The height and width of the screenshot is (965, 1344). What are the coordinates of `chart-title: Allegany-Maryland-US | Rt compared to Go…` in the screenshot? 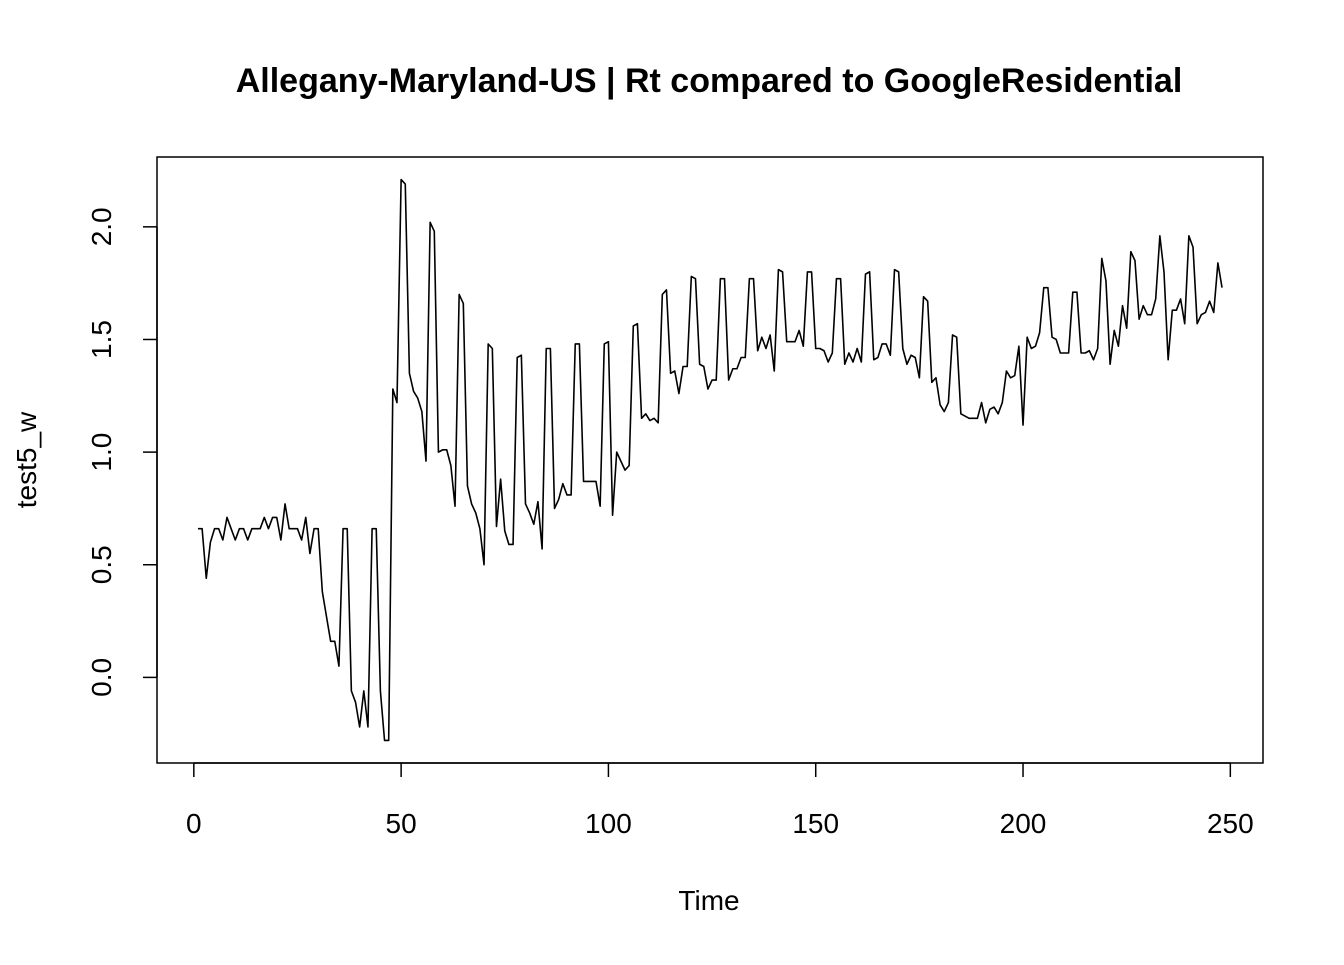 It's located at (709, 81).